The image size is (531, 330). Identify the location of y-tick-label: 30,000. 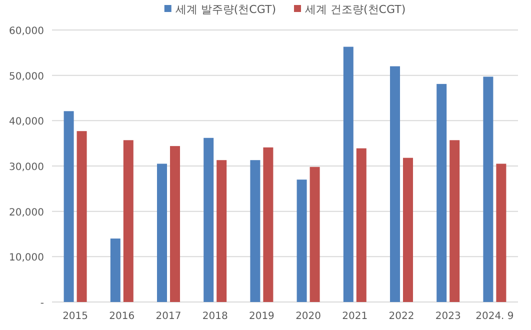
(26, 167).